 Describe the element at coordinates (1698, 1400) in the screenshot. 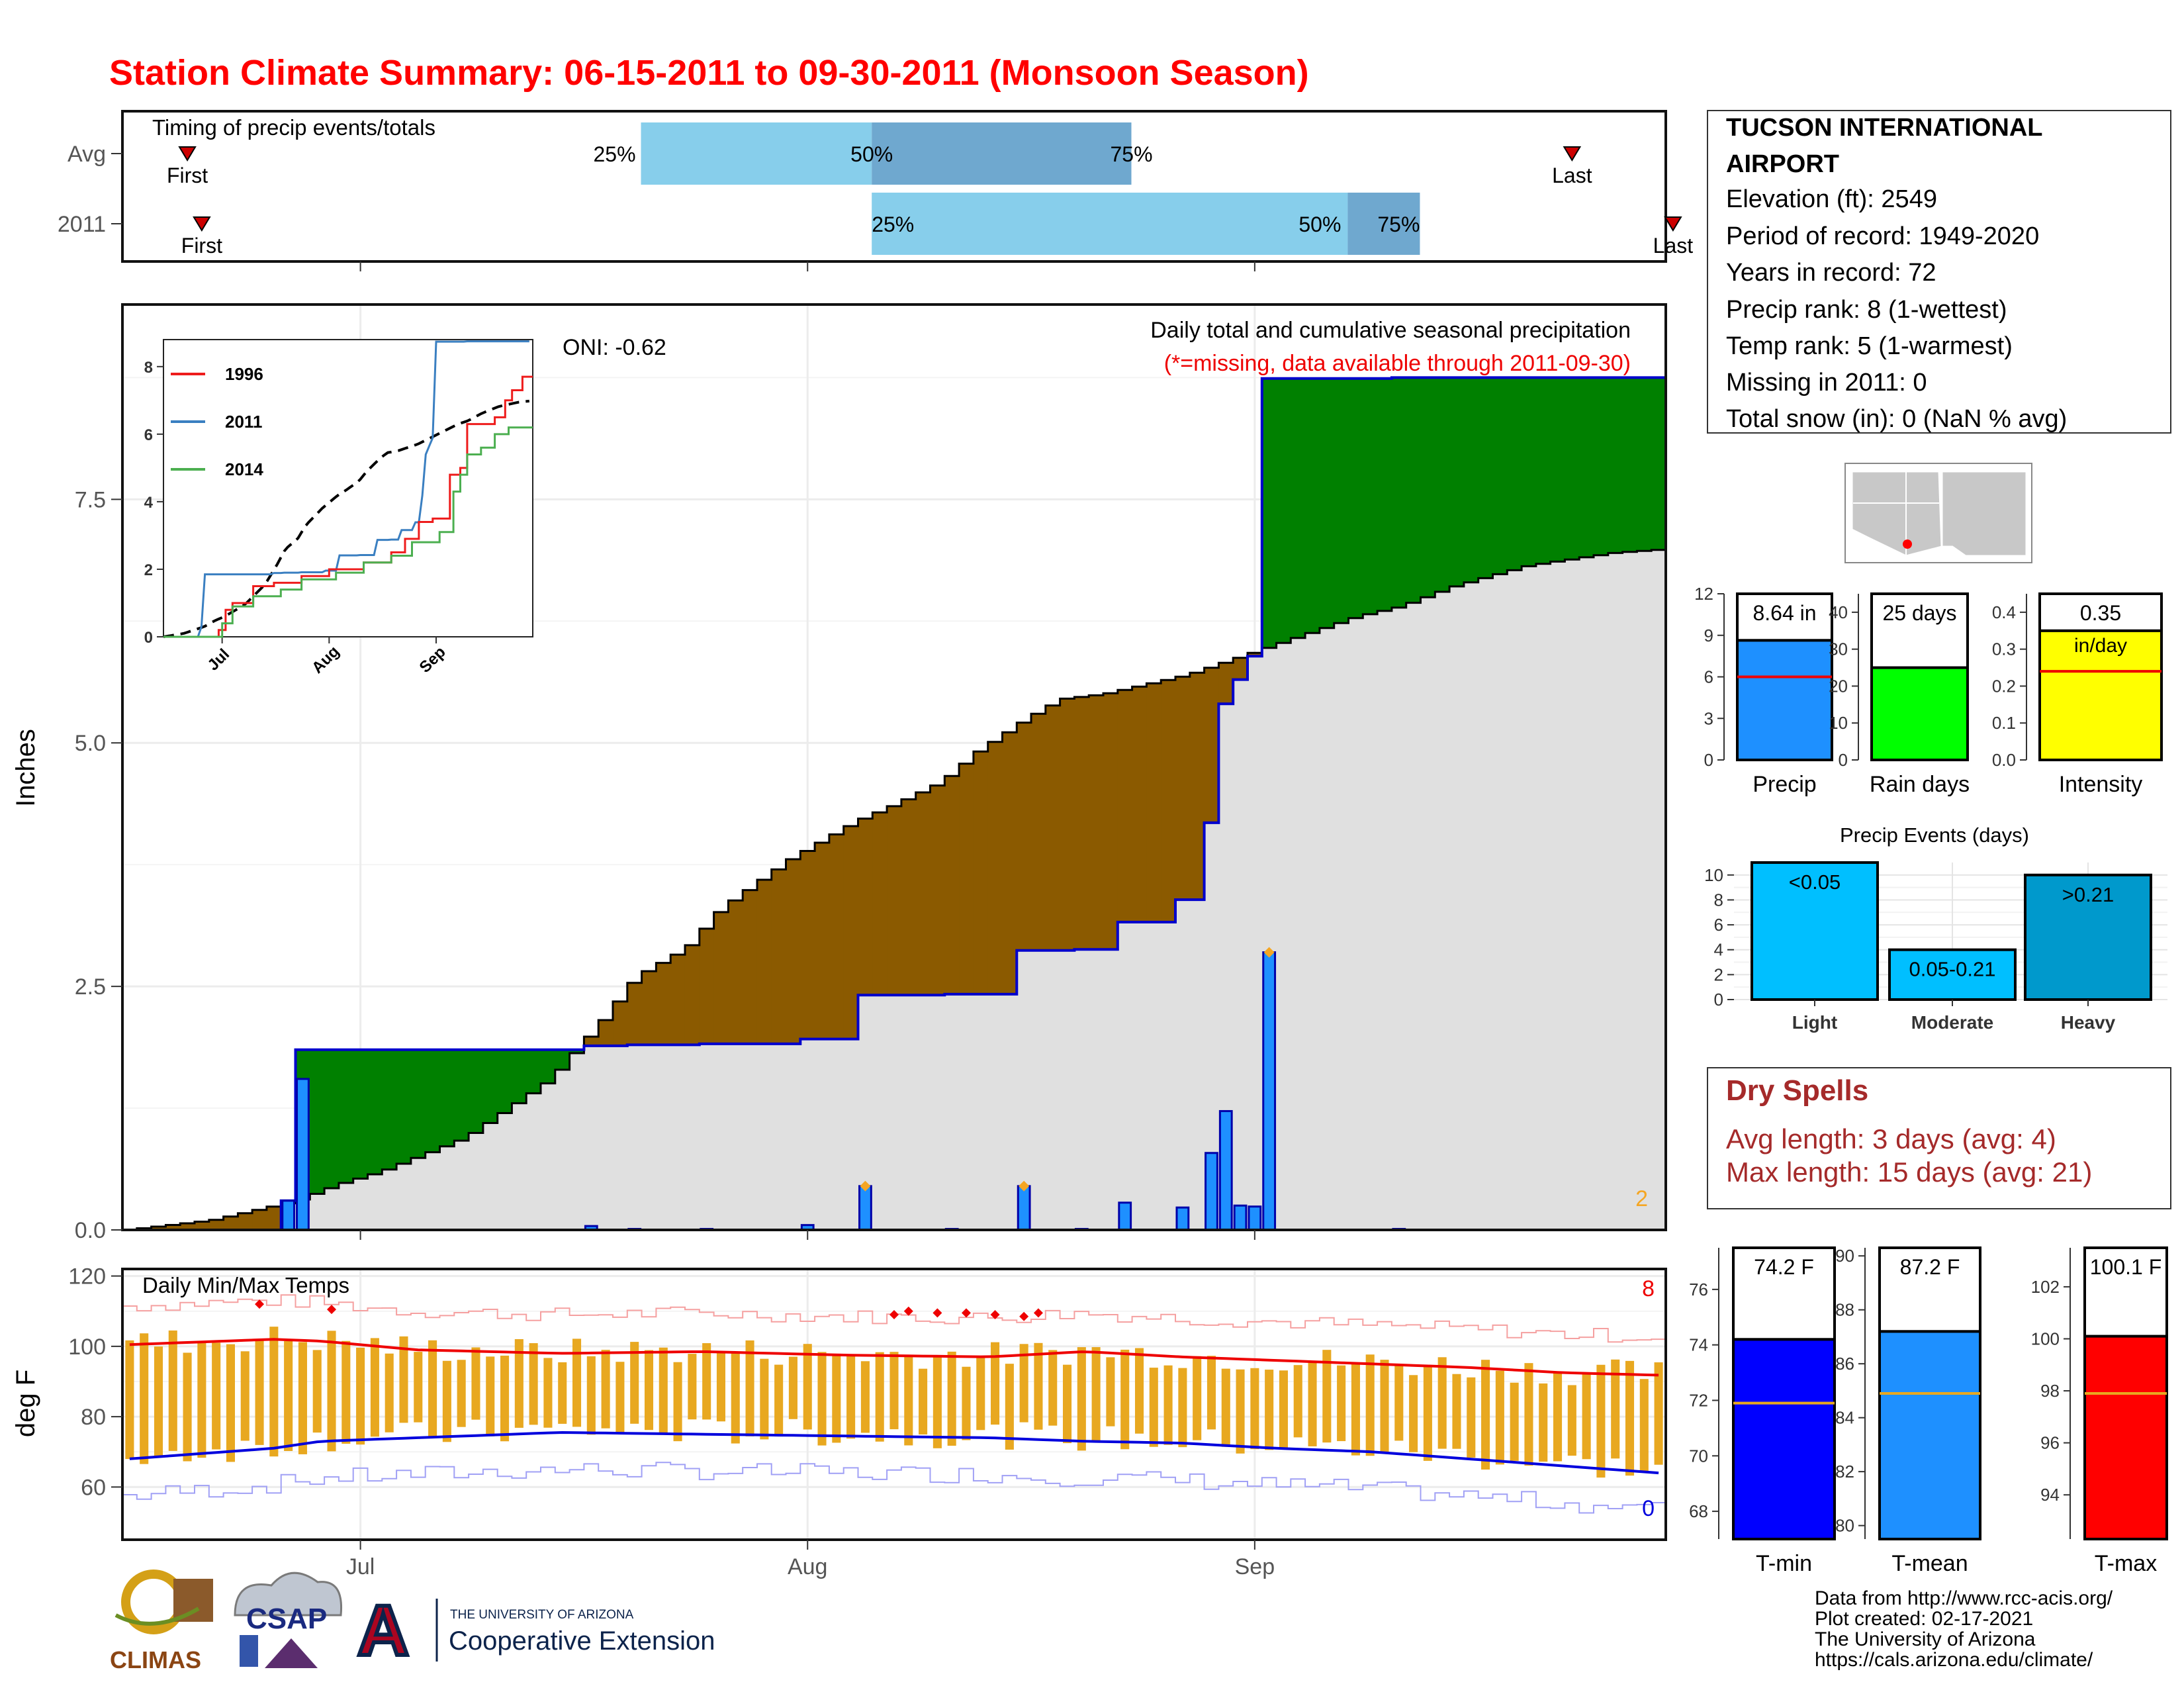

I see `temp-bar-ytick-label: 72` at that location.